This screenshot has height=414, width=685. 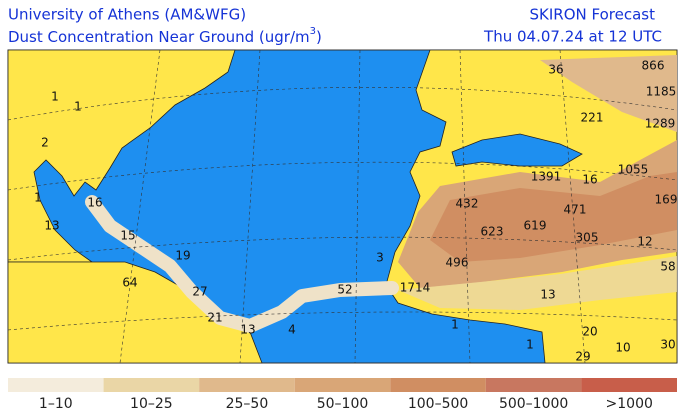 What do you see at coordinates (572, 37) in the screenshot?
I see `valid-time: Thu 04.07.24 at 12 UTC` at bounding box center [572, 37].